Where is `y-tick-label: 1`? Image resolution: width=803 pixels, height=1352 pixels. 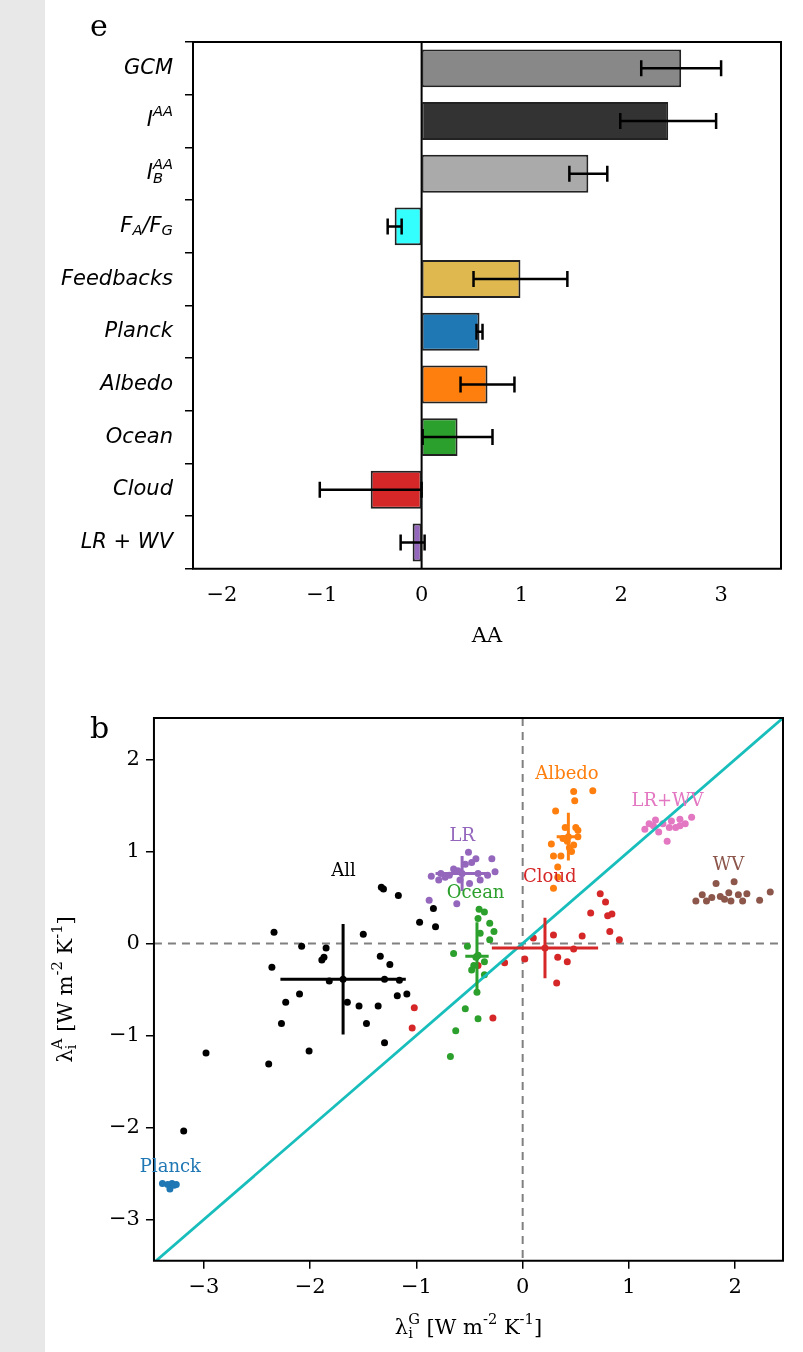 y-tick-label: 1 is located at coordinates (133, 849).